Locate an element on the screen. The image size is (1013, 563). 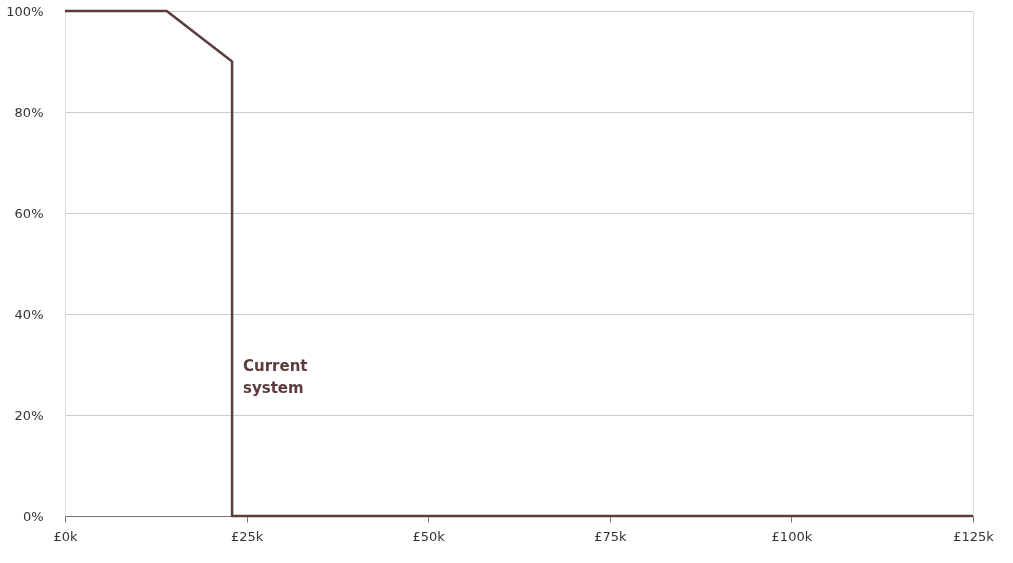
y-tick-label: 80% is located at coordinates (29, 112).